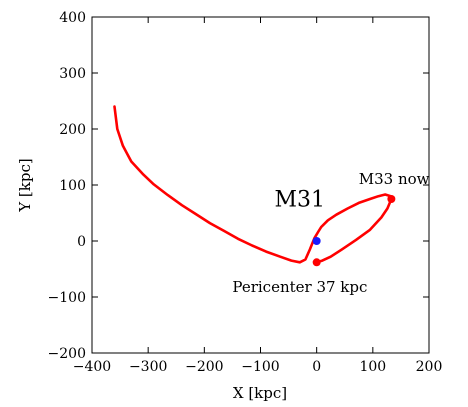  I want to click on y-tick-label: 300, so click(72, 74).